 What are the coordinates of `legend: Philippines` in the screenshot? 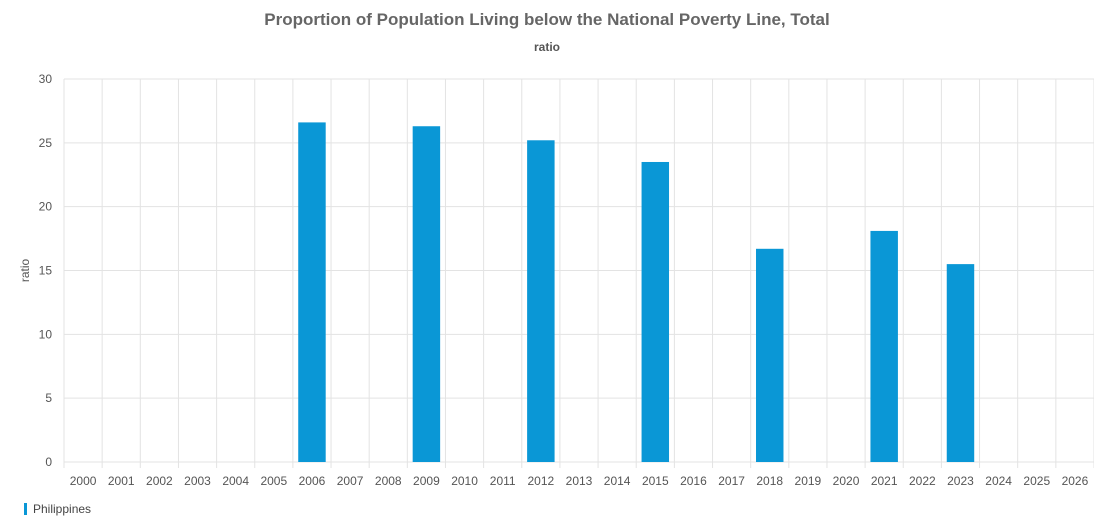 It's located at (57, 509).